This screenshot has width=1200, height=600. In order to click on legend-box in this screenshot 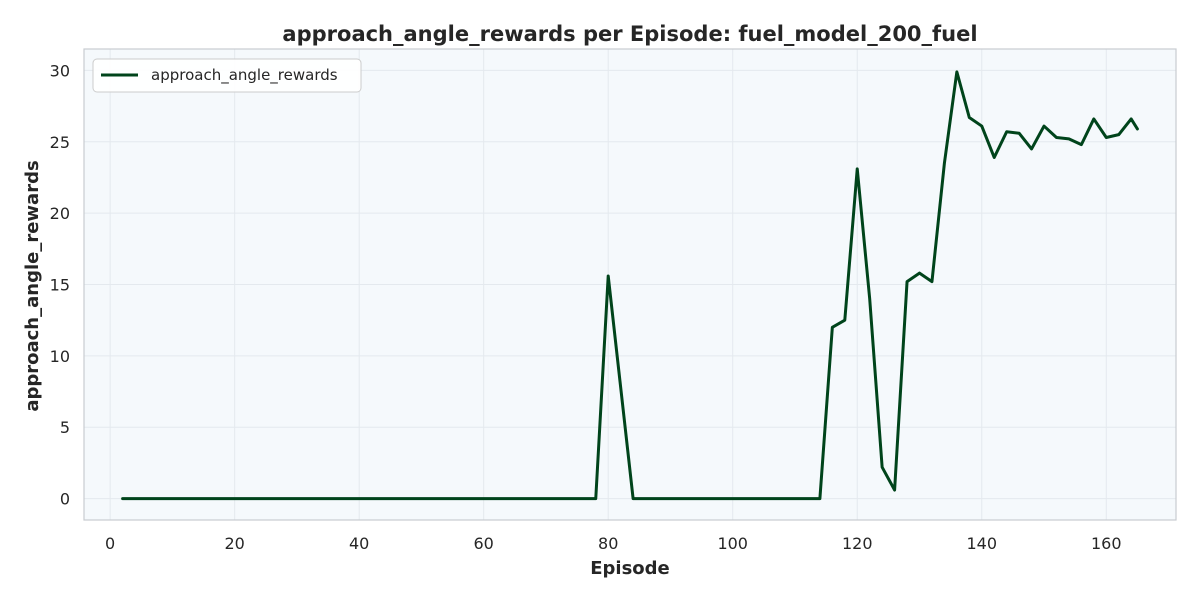, I will do `click(227, 75)`.